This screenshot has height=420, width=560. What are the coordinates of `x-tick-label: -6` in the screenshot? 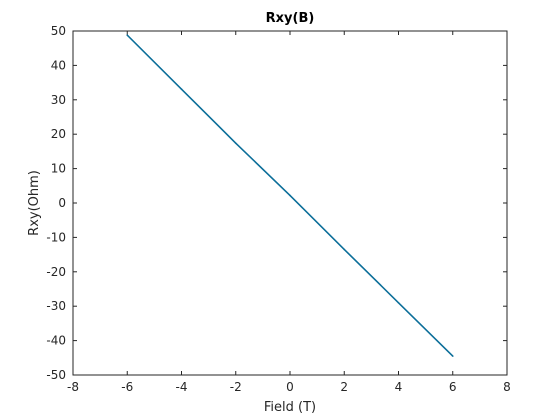 It's located at (127, 387).